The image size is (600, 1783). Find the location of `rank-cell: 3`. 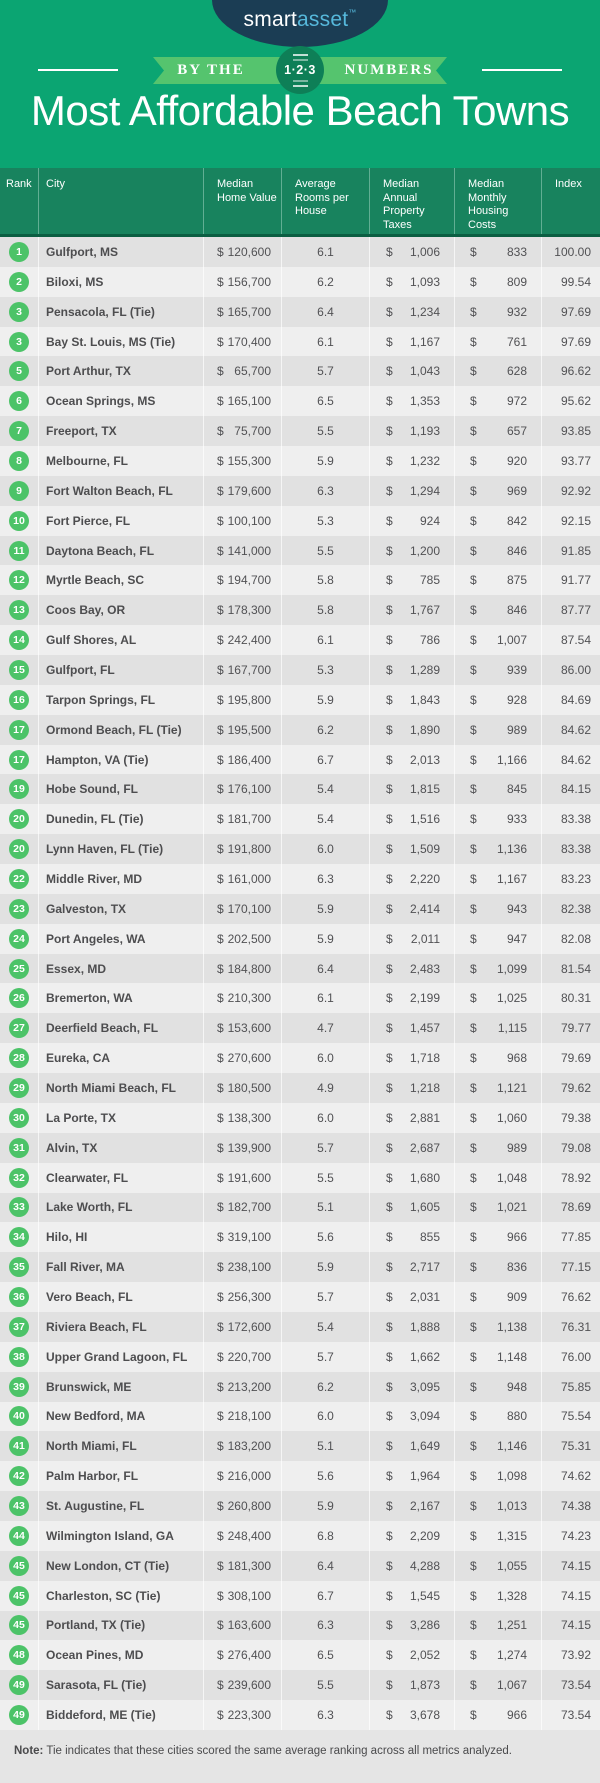

rank-cell: 3 is located at coordinates (19, 341).